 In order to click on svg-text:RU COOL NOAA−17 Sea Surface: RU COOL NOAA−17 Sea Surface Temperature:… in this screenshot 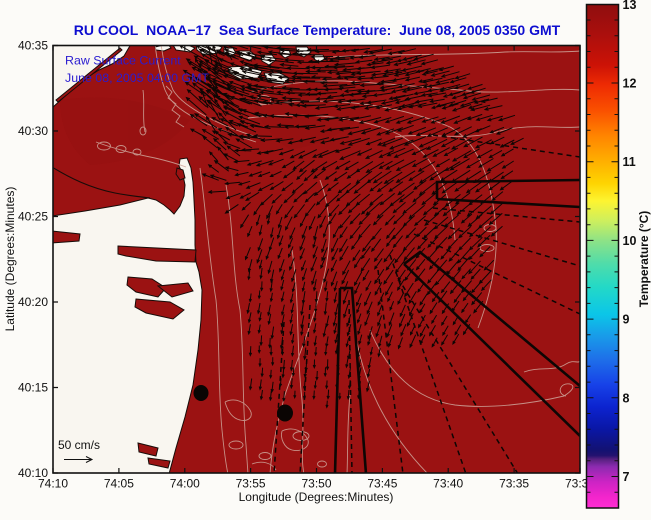, I will do `click(317, 30)`.